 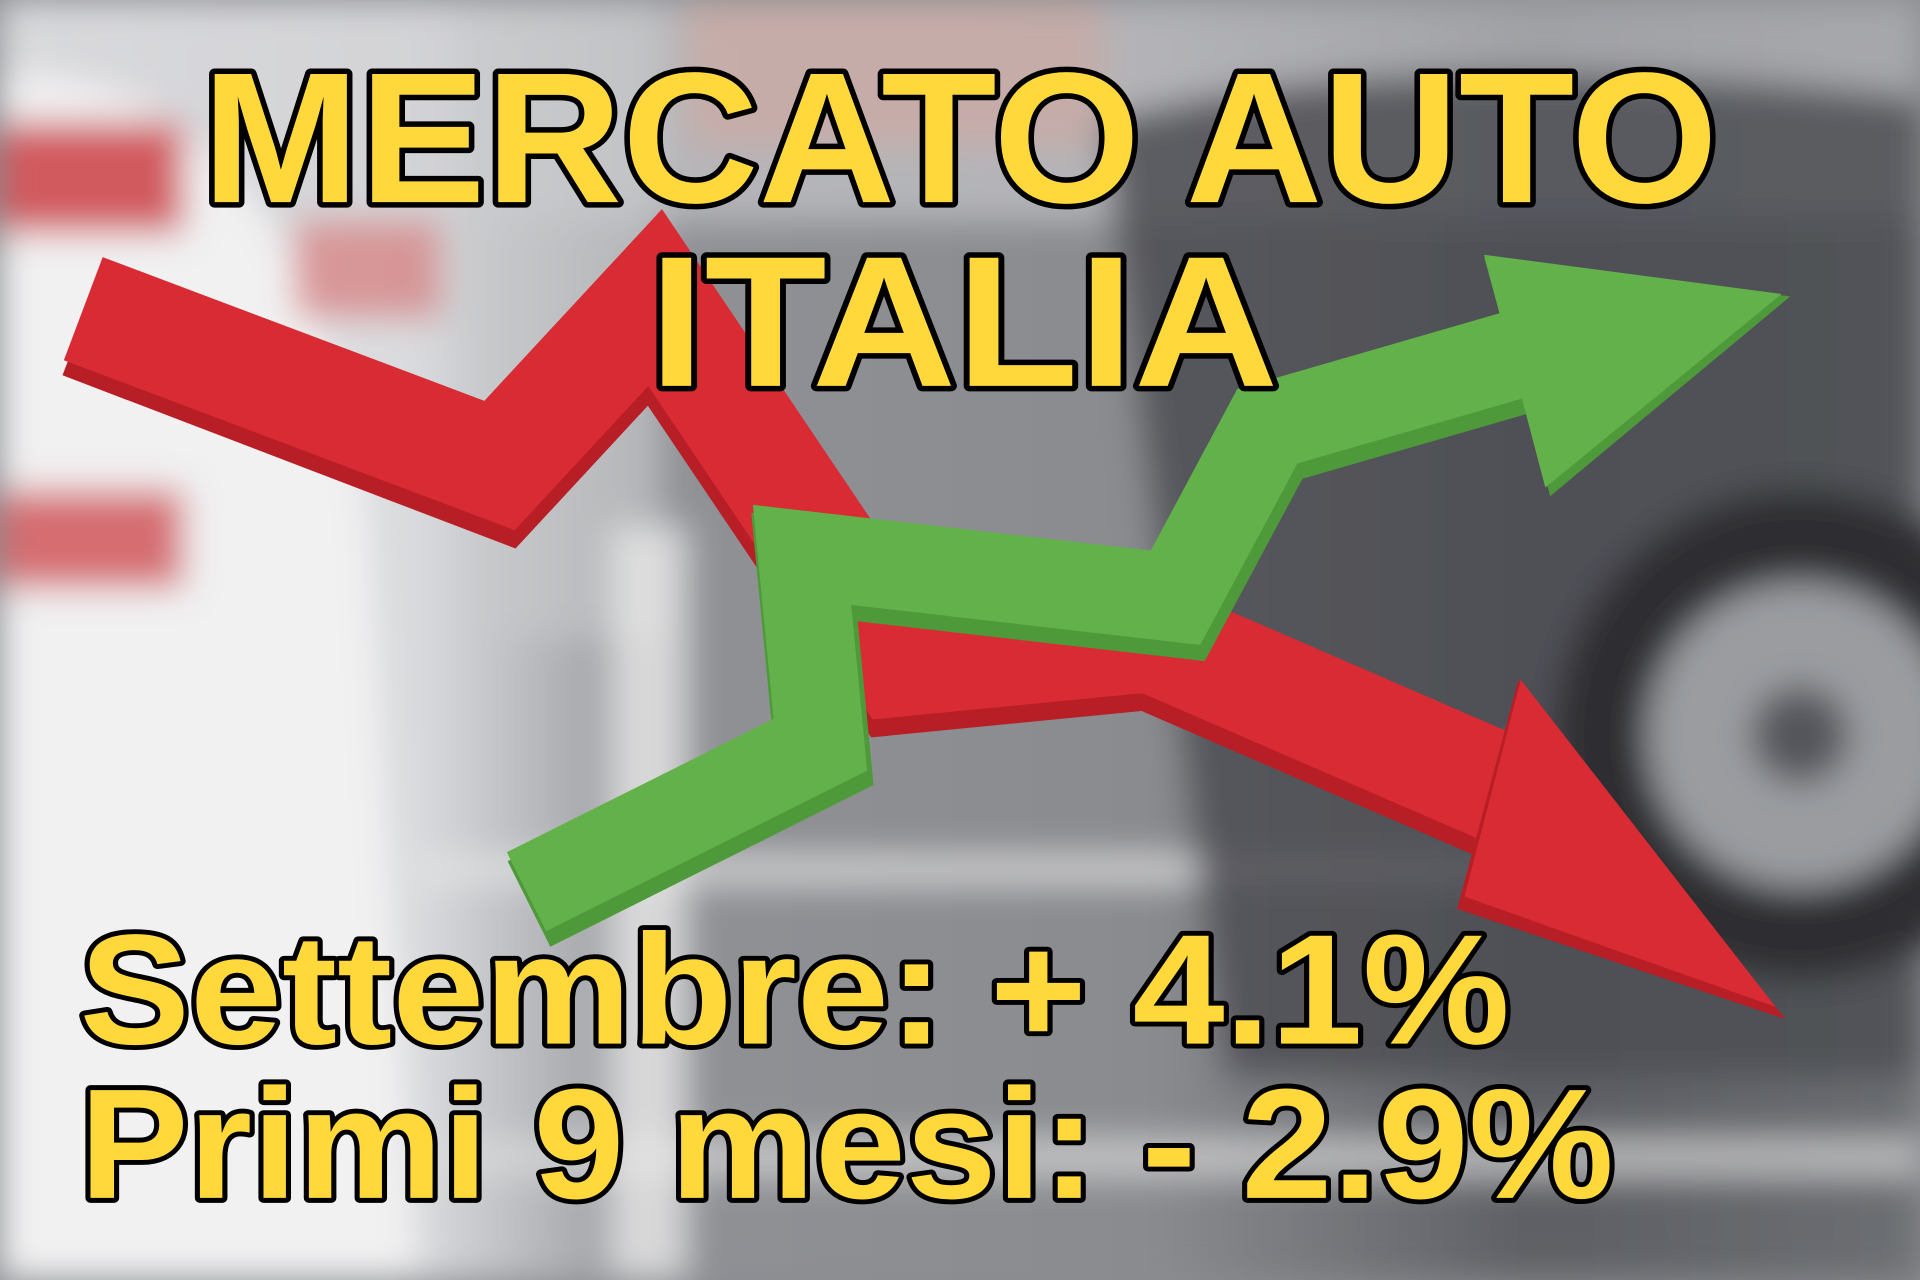 What do you see at coordinates (795, 990) in the screenshot?
I see `stat-september: Settembre: + 4.1%` at bounding box center [795, 990].